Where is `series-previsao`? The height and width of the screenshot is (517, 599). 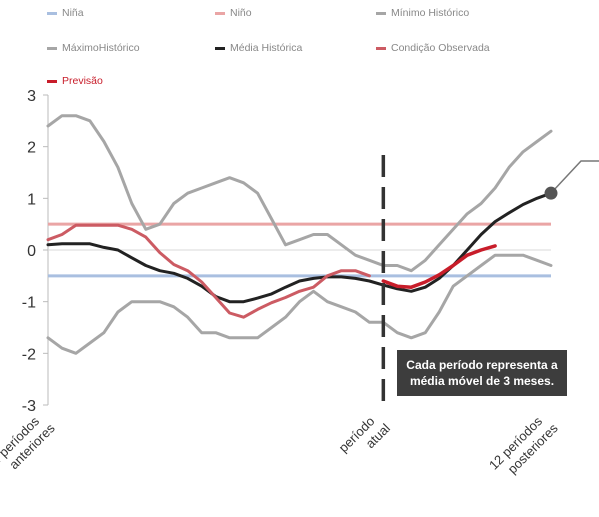
series-previsao is located at coordinates (439, 266).